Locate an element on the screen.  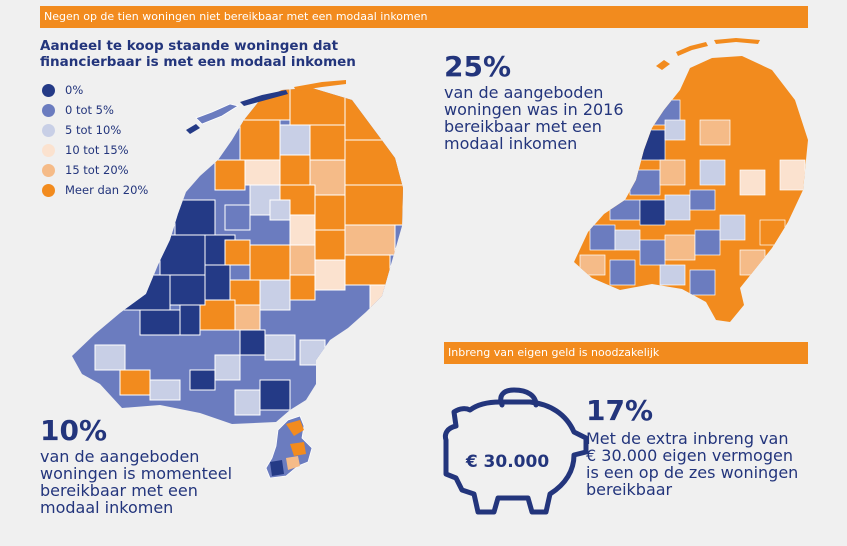
stat-now-line: modaal inkomen is located at coordinates (107, 507).